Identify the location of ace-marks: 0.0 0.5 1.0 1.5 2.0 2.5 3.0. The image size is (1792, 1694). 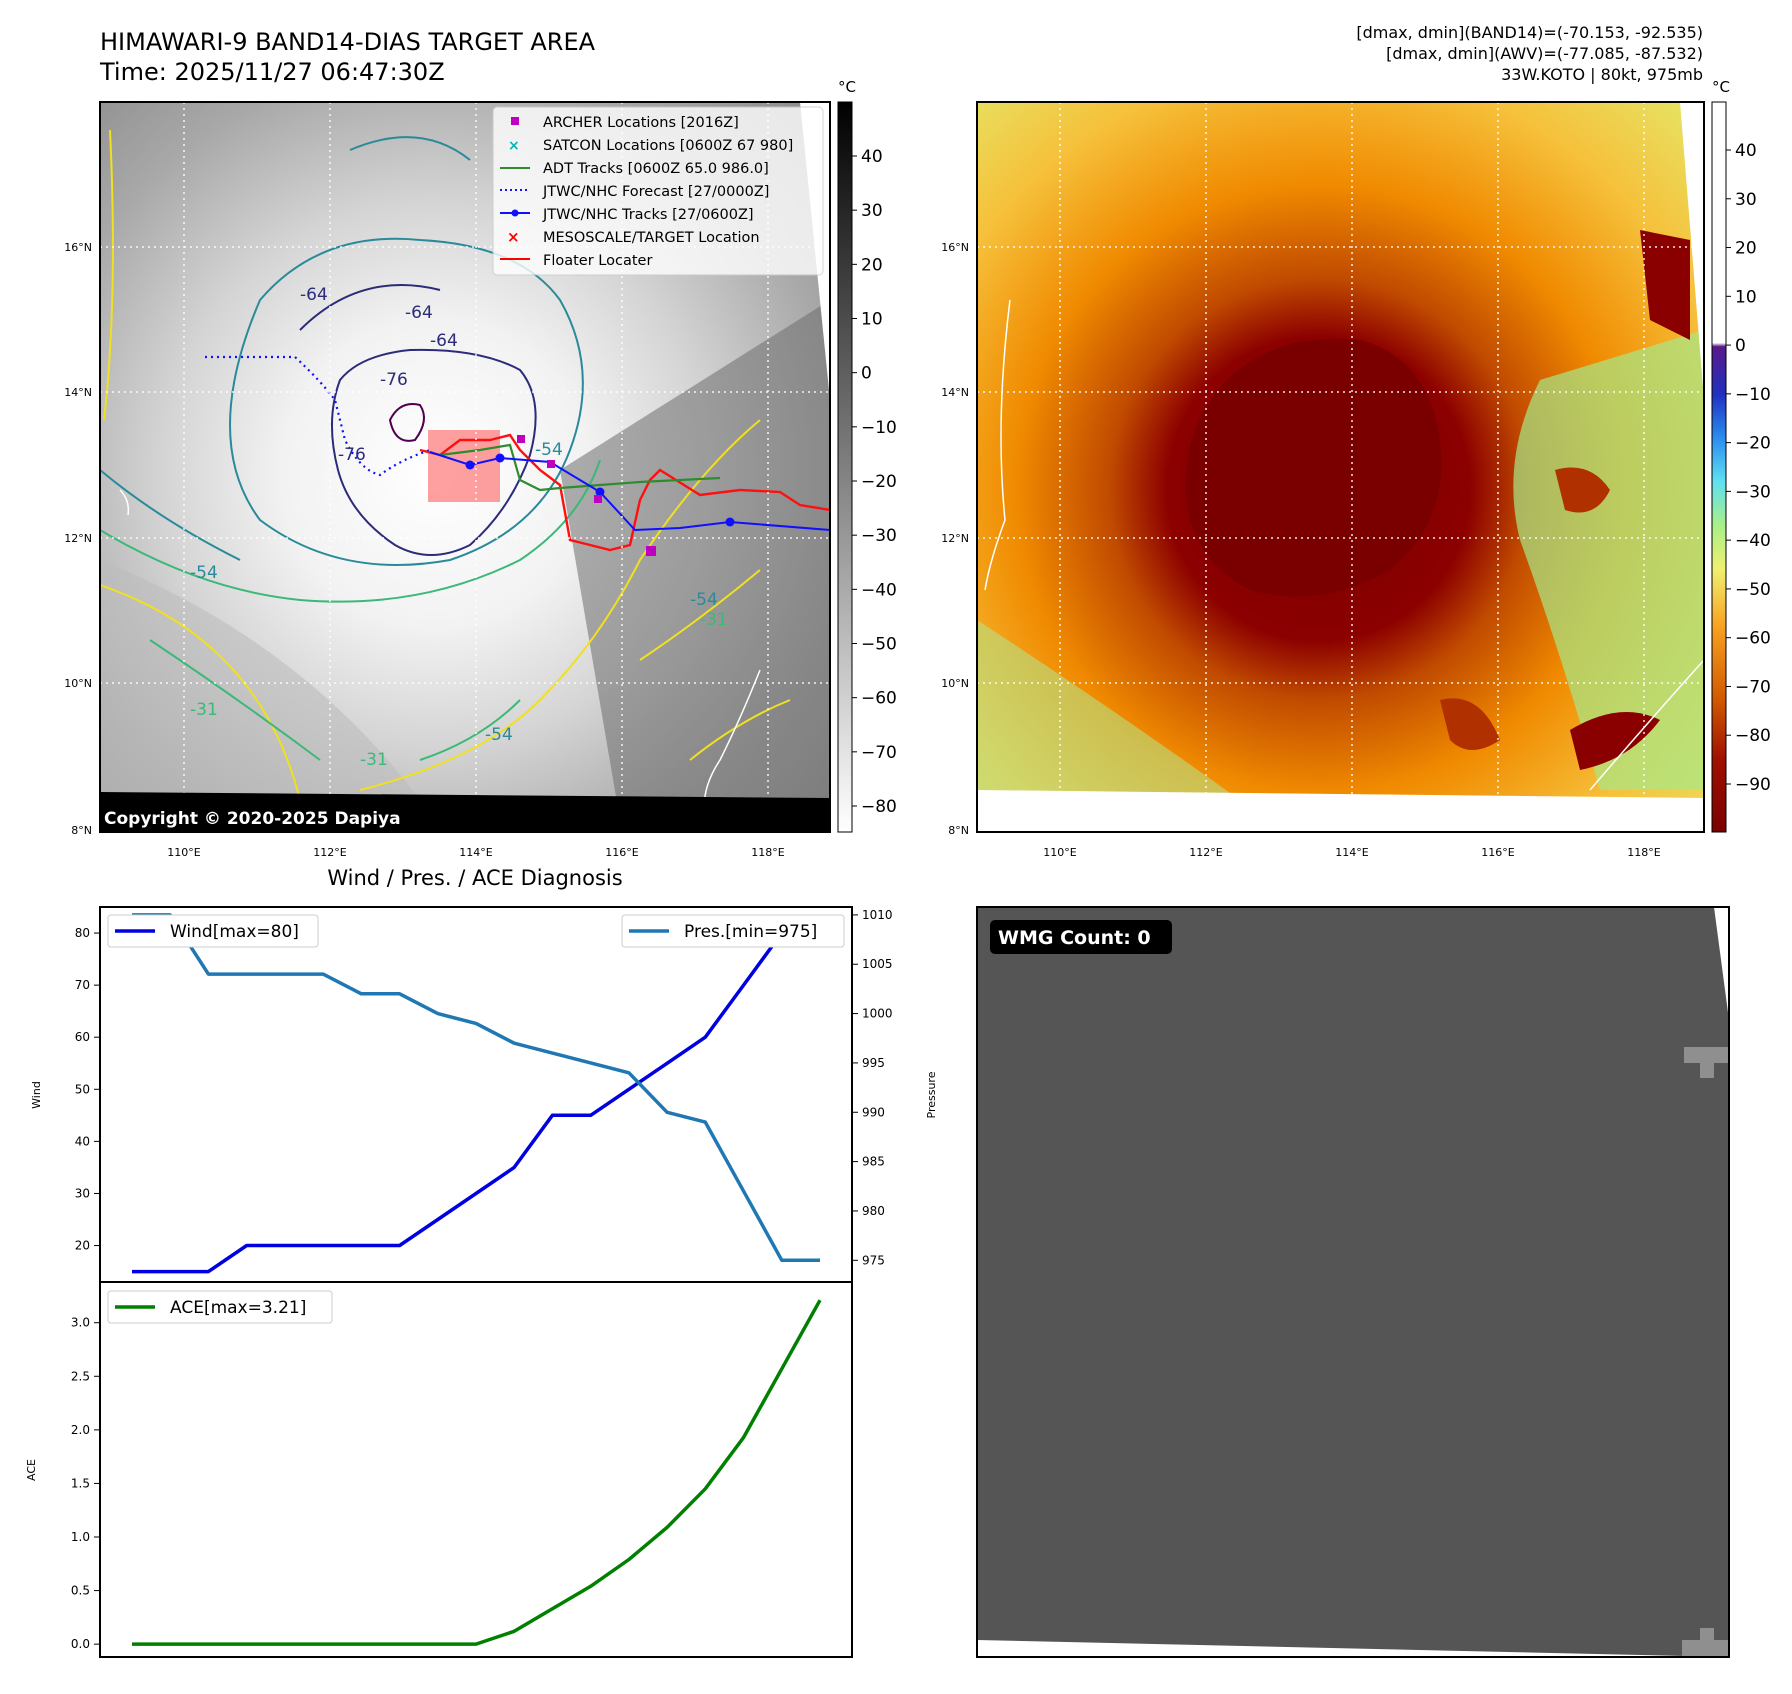
(446, 1475).